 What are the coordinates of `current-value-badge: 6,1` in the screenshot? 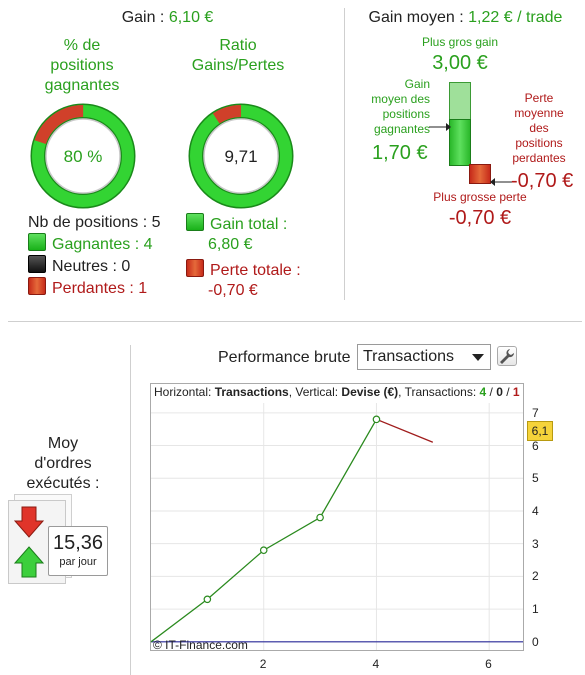 It's located at (540, 431).